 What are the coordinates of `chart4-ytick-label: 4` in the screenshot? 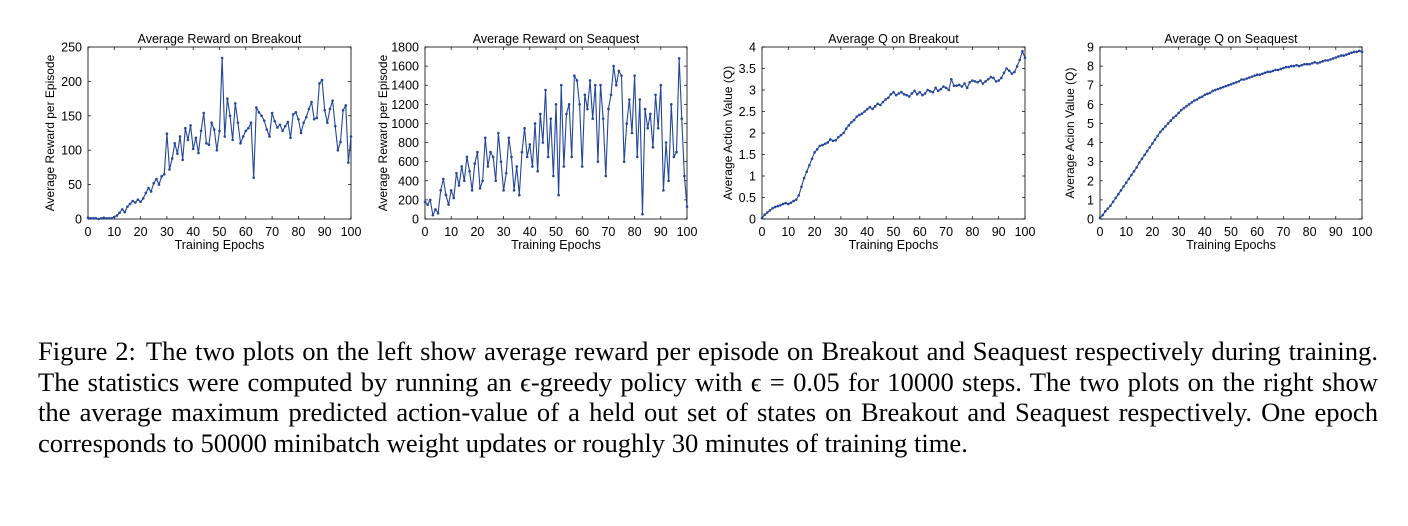 It's located at (1090, 143).